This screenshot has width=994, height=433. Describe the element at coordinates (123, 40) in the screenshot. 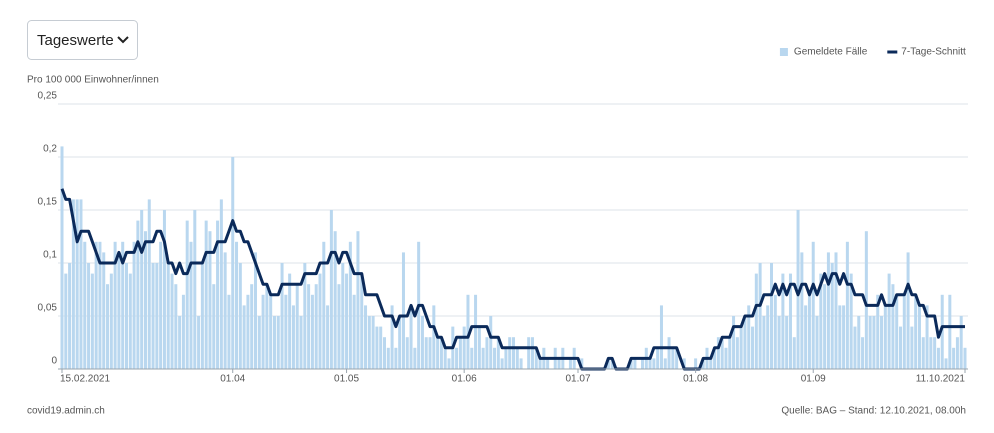

I see `chevron` at that location.